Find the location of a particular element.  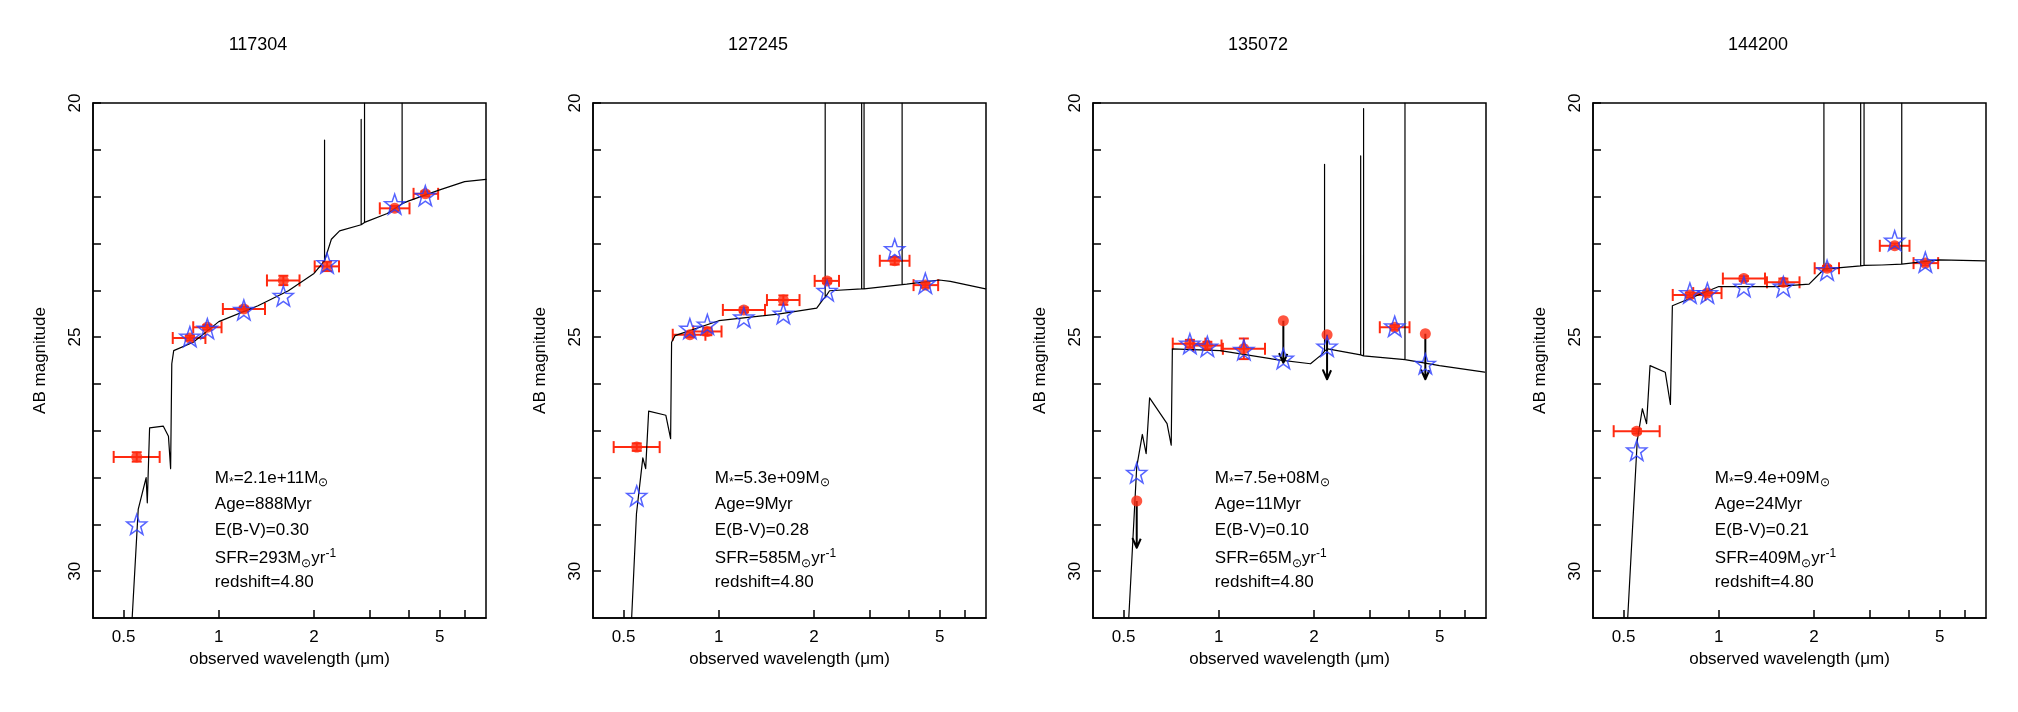

annotation: M*=9.4e+09M⊙ is located at coordinates (1772, 478).